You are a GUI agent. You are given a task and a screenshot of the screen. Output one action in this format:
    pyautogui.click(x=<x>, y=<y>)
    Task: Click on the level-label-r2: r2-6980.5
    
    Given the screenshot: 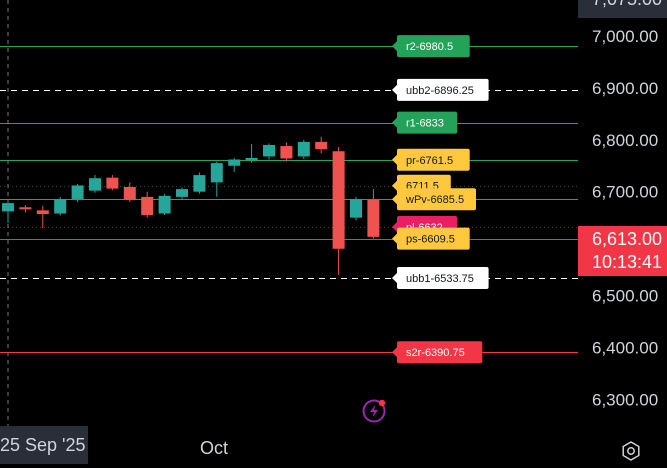 What is the action you would take?
    pyautogui.click(x=431, y=46)
    